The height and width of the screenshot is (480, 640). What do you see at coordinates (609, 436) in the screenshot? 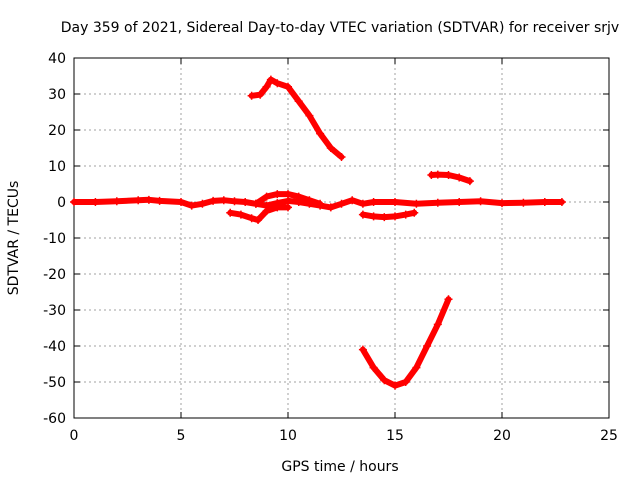
I see `x-tick-label: 25` at bounding box center [609, 436].